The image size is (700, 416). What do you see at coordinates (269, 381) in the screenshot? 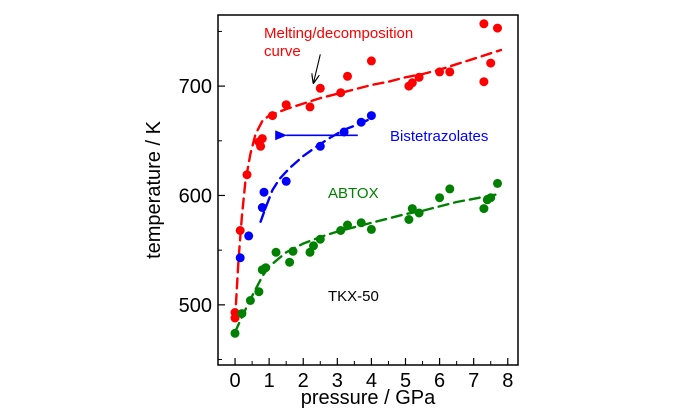
I see `x-tick-label-1: 1` at bounding box center [269, 381].